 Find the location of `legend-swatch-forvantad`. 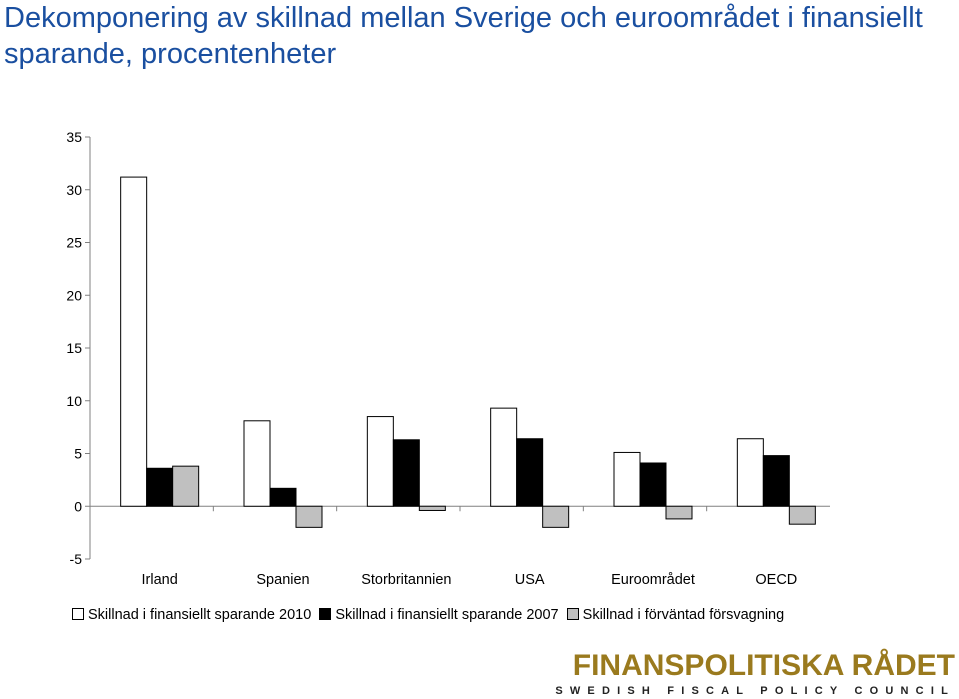

legend-swatch-forvantad is located at coordinates (572, 614).